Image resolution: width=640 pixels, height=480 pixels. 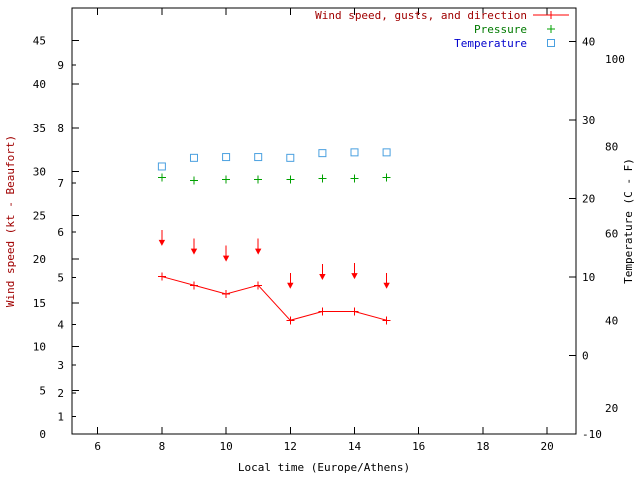 I want to click on x-tick-label: 10, so click(x=225, y=446).